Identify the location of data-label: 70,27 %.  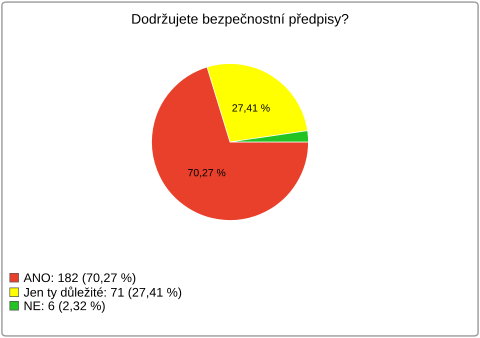
(207, 173).